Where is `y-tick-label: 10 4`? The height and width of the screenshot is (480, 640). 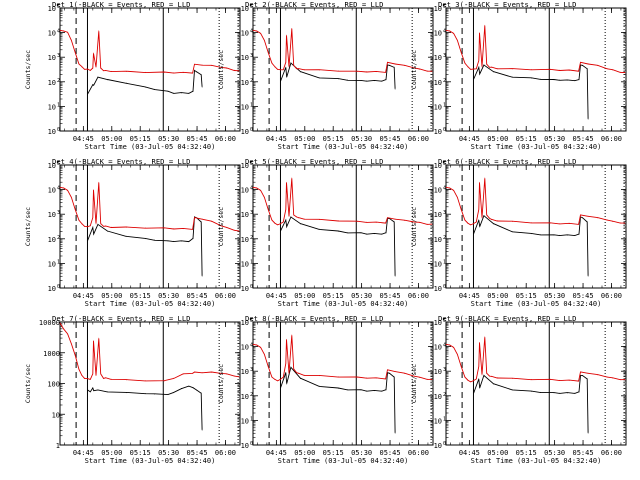 y-tick-label: 10 4 is located at coordinates (54, 33).